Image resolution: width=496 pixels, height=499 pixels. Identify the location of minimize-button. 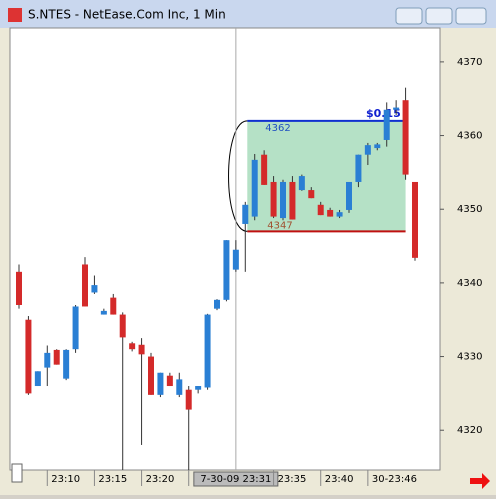
(409, 16).